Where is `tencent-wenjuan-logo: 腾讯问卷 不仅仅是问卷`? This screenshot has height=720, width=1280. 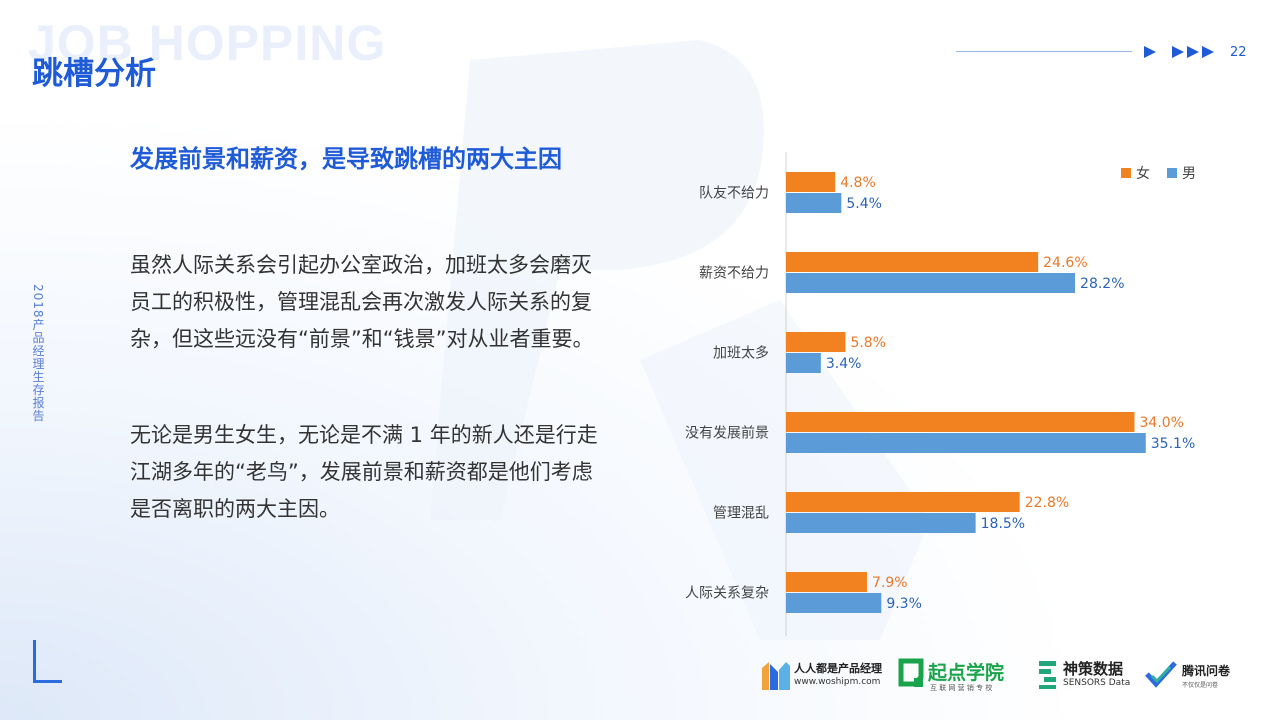
tencent-wenjuan-logo: 腾讯问卷 不仅仅是问卷 is located at coordinates (1200, 676).